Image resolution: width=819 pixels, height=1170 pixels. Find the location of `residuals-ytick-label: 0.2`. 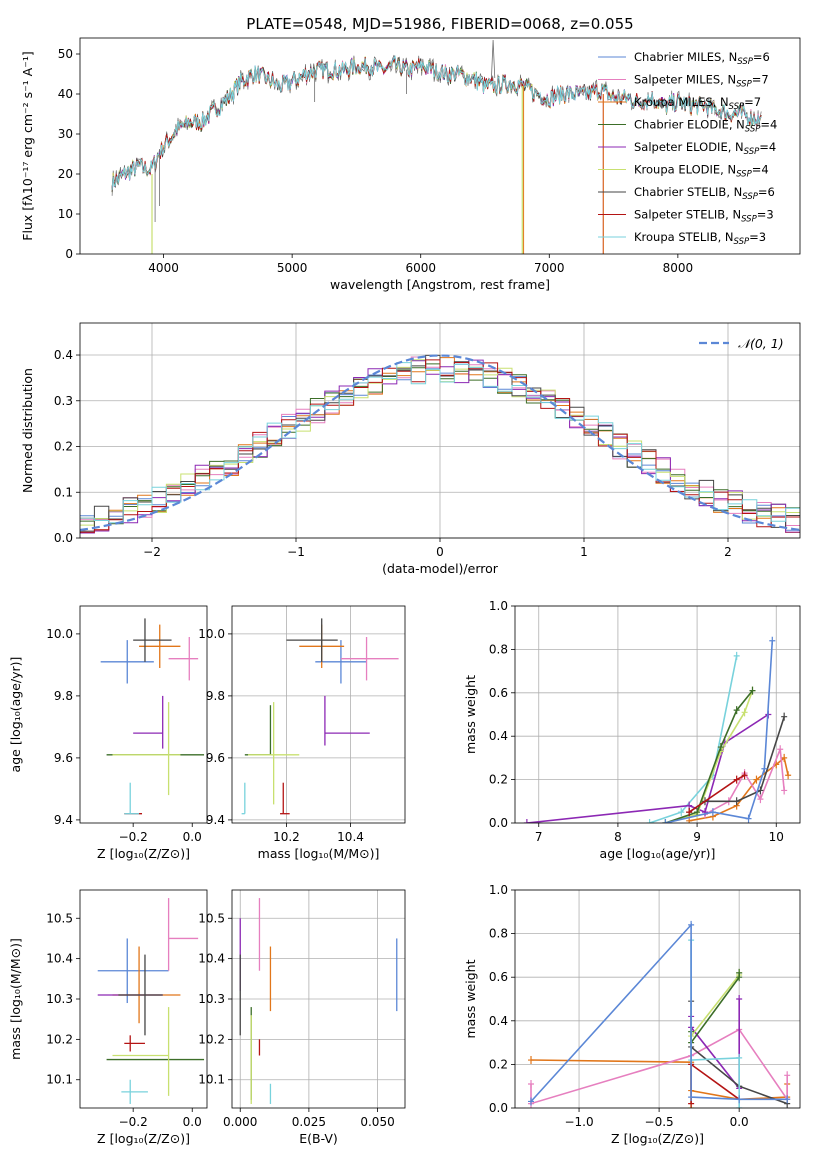

residuals-ytick-label: 0.2 is located at coordinates (63, 447).